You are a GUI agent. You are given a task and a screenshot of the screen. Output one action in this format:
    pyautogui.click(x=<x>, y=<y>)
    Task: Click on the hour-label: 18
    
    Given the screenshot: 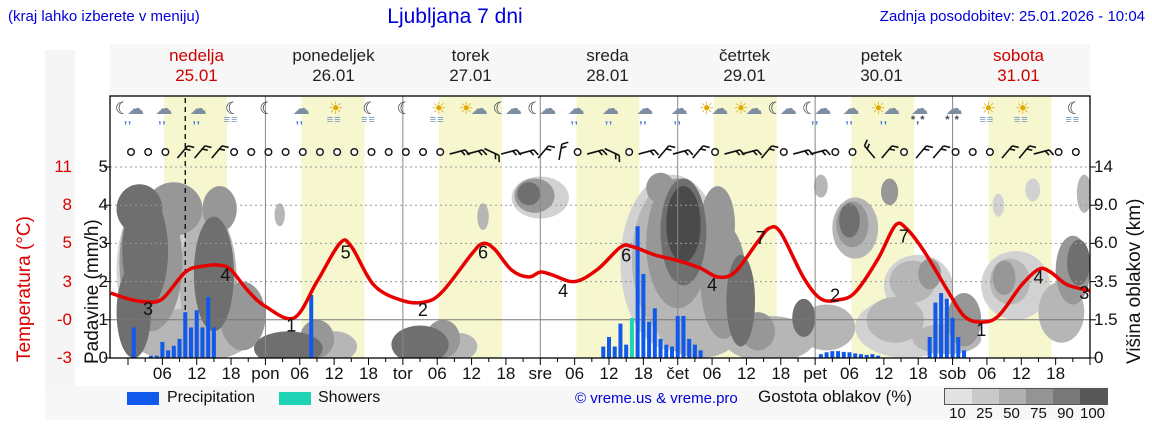 What is the action you would take?
    pyautogui.click(x=368, y=373)
    